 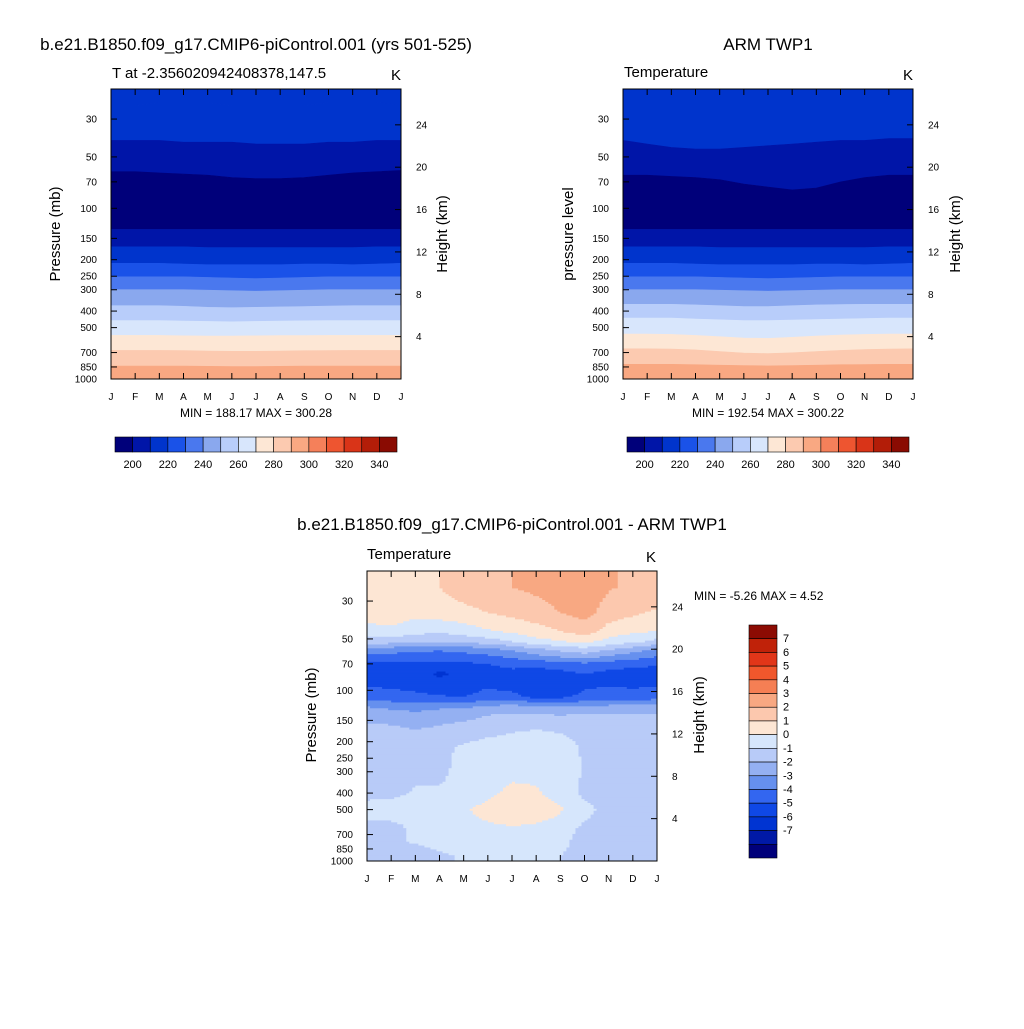 What do you see at coordinates (419, 295) in the screenshot?
I see `height-tick-label: 8` at bounding box center [419, 295].